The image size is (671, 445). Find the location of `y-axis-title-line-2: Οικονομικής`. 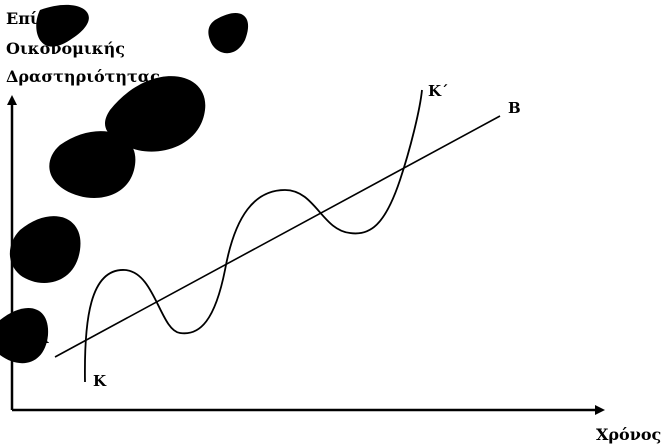

y-axis-title-line-2: Οικονομικής is located at coordinates (65, 48).